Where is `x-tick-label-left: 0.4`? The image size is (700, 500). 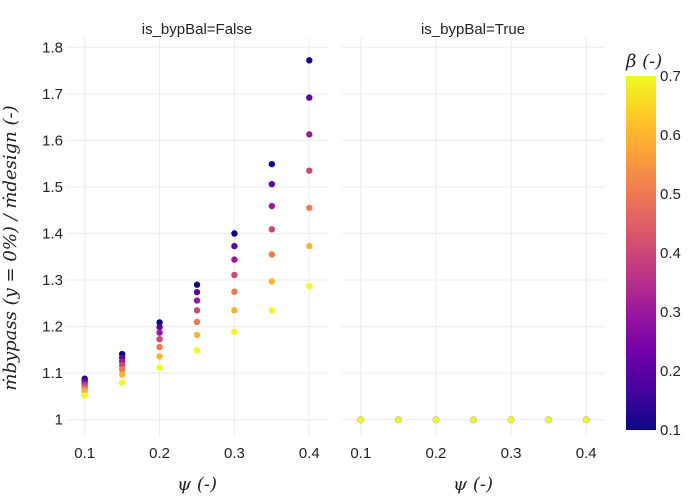
x-tick-label-left: 0.4 is located at coordinates (309, 453).